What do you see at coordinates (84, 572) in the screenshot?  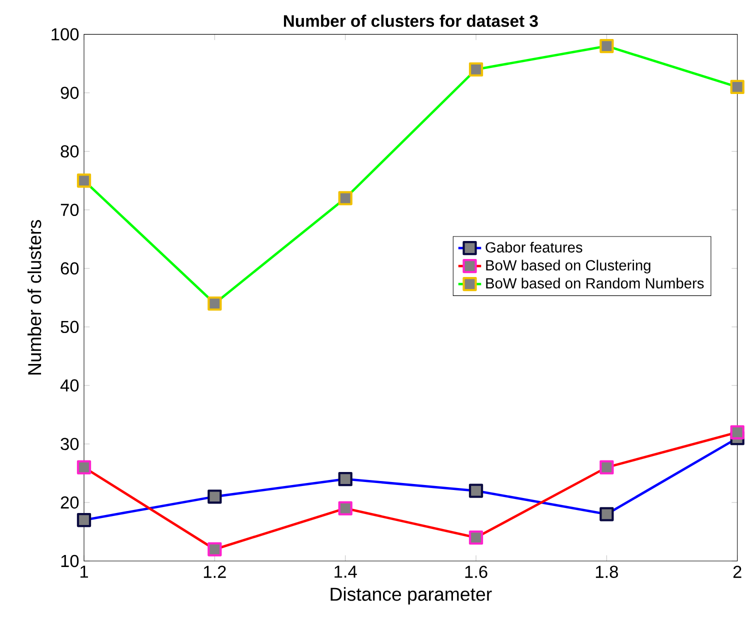 I see `x-tick-label: 1` at bounding box center [84, 572].